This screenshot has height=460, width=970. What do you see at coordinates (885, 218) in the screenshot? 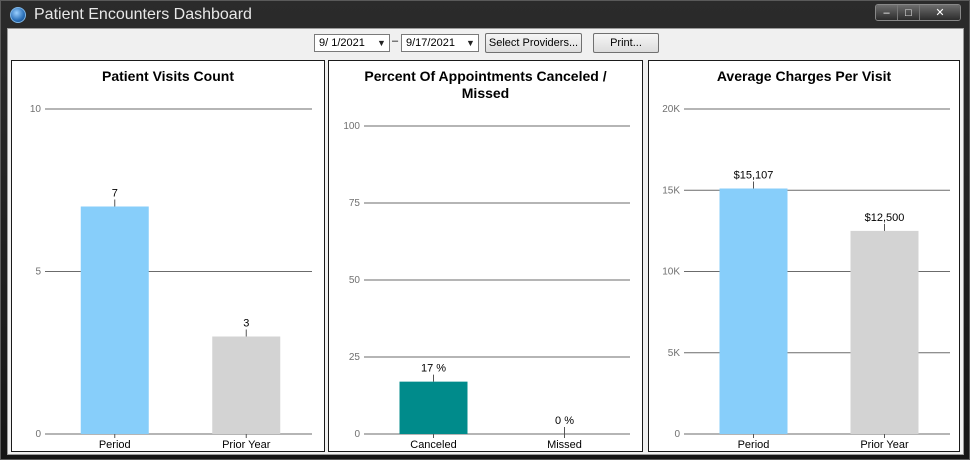
I see `data-label: $12,500` at bounding box center [885, 218].